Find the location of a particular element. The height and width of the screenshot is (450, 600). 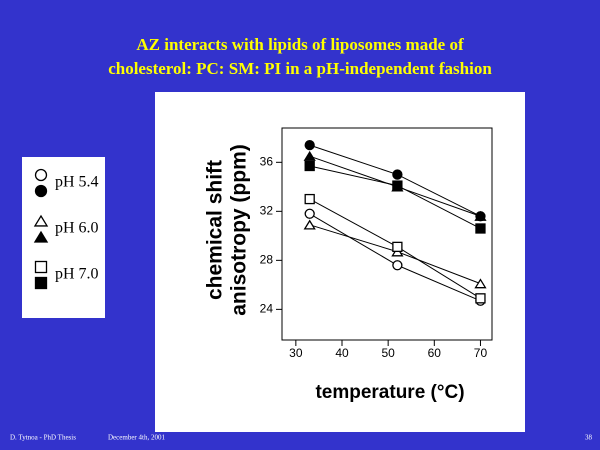

y-tick-label: 28 is located at coordinates (267, 260).